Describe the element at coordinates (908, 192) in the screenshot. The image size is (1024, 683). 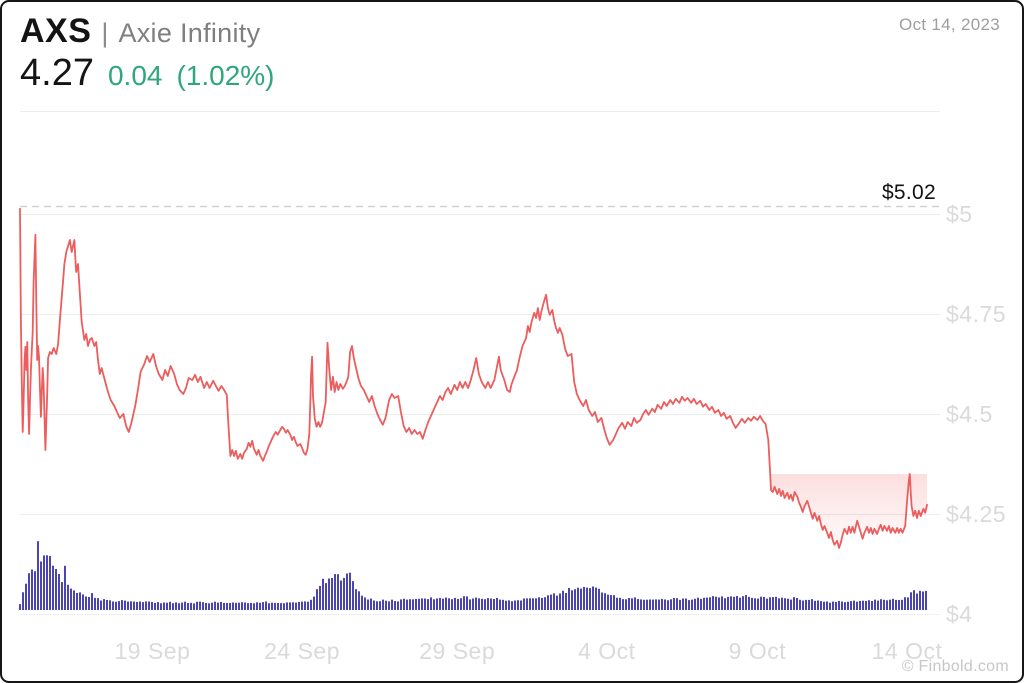
I see `high-price-annotation: $5.02` at that location.